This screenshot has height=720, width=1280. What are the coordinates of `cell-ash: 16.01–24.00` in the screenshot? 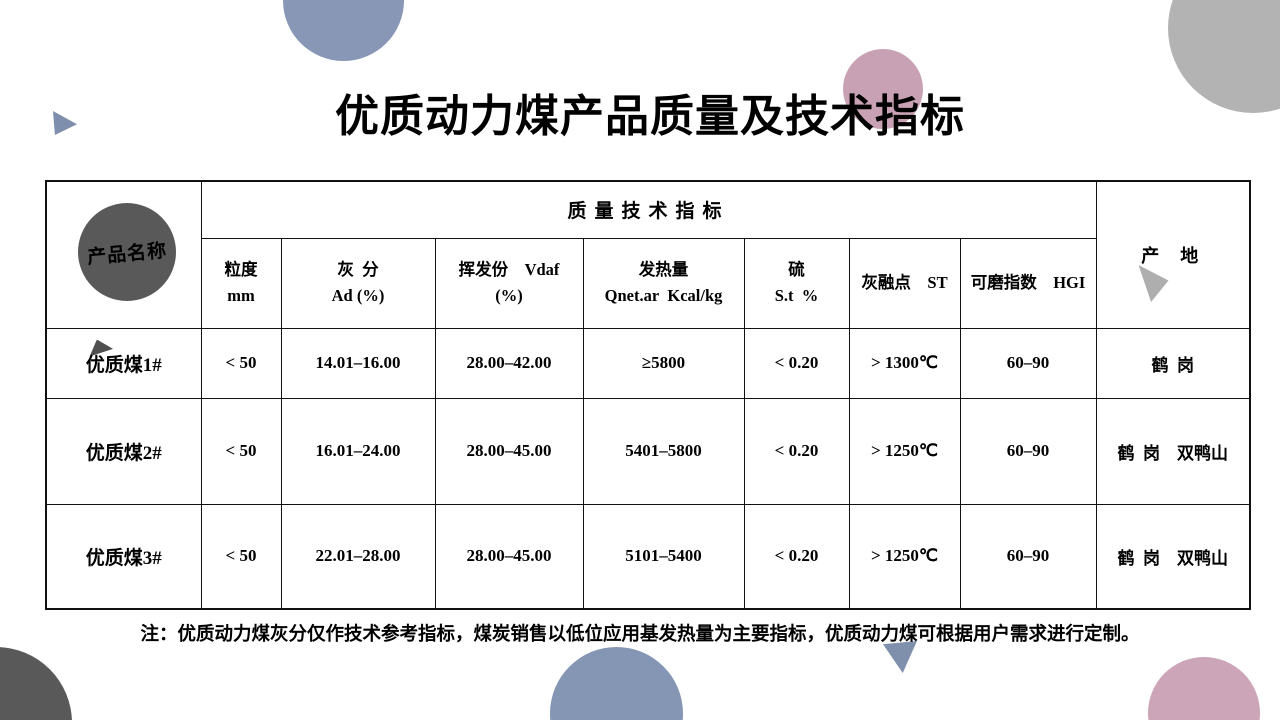 It's located at (358, 451).